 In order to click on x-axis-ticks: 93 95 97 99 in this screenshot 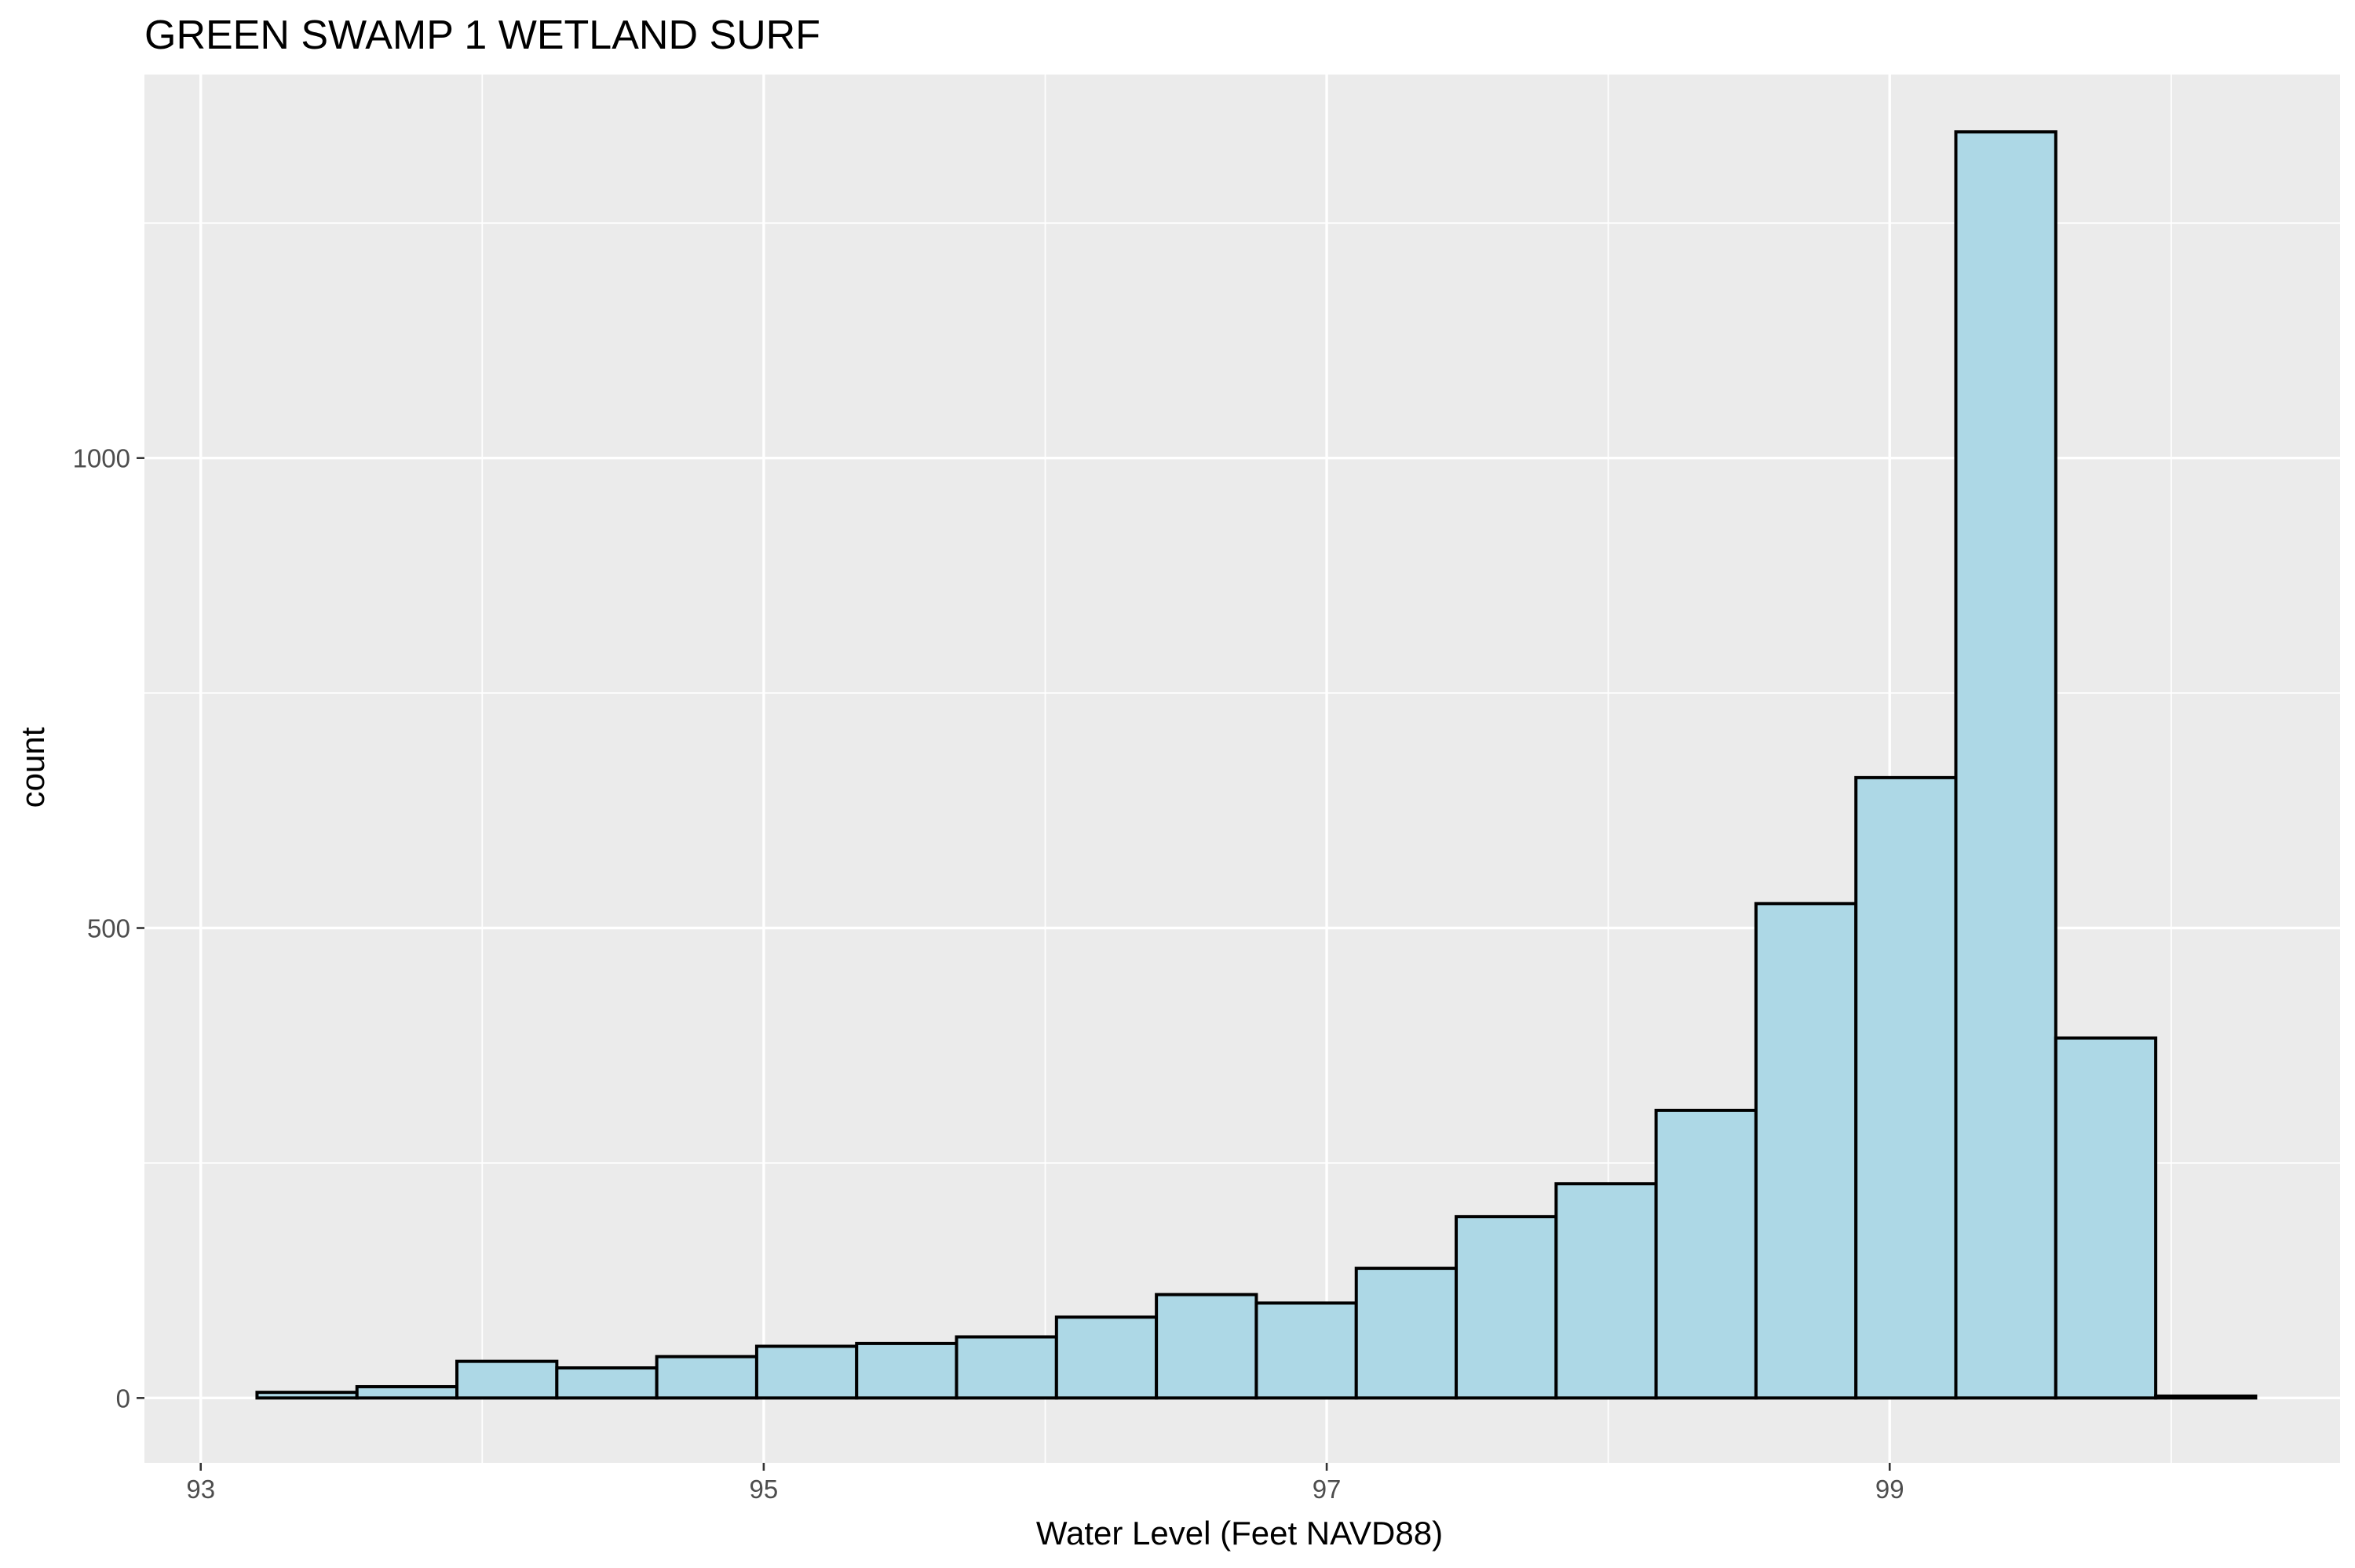, I will do `click(1045, 1483)`.